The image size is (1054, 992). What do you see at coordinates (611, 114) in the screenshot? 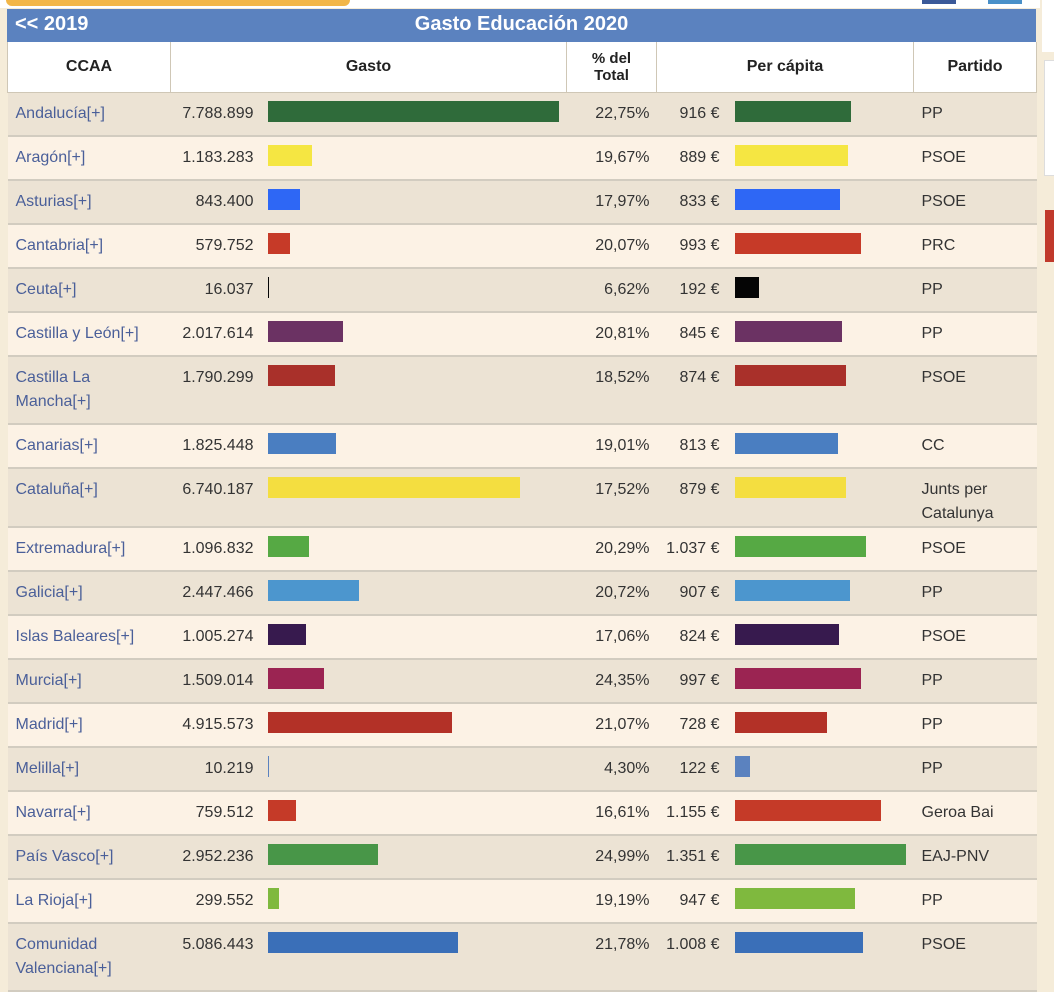
I see `cell-pct-total: 22,75%` at bounding box center [611, 114].